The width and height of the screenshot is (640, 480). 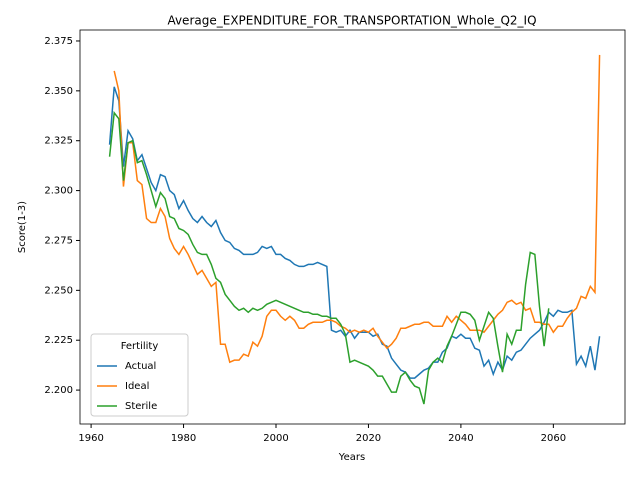 I want to click on legend: Fertility Actual Ideal Sterile, so click(x=139, y=375).